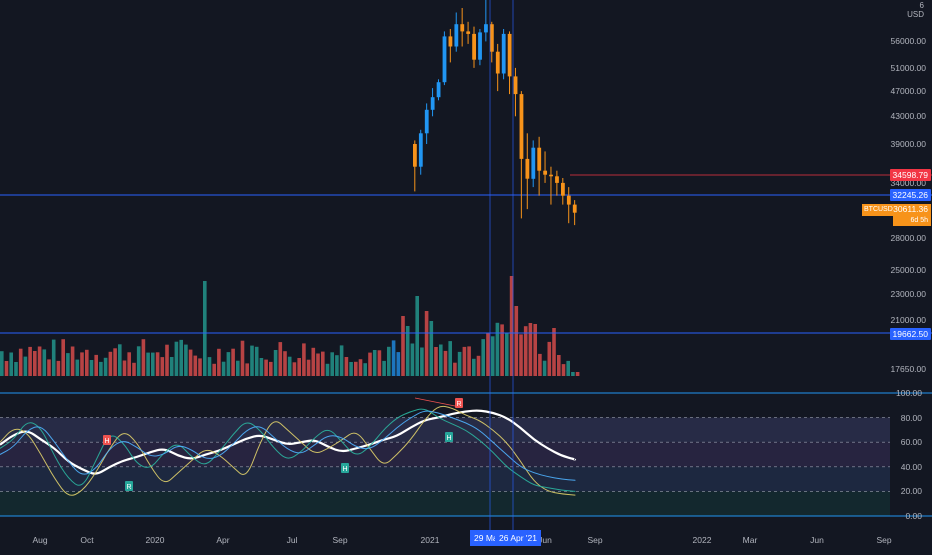 This screenshot has height=555, width=932. What do you see at coordinates (911, 491) in the screenshot?
I see `osc-axis-label: 20.00` at bounding box center [911, 491].